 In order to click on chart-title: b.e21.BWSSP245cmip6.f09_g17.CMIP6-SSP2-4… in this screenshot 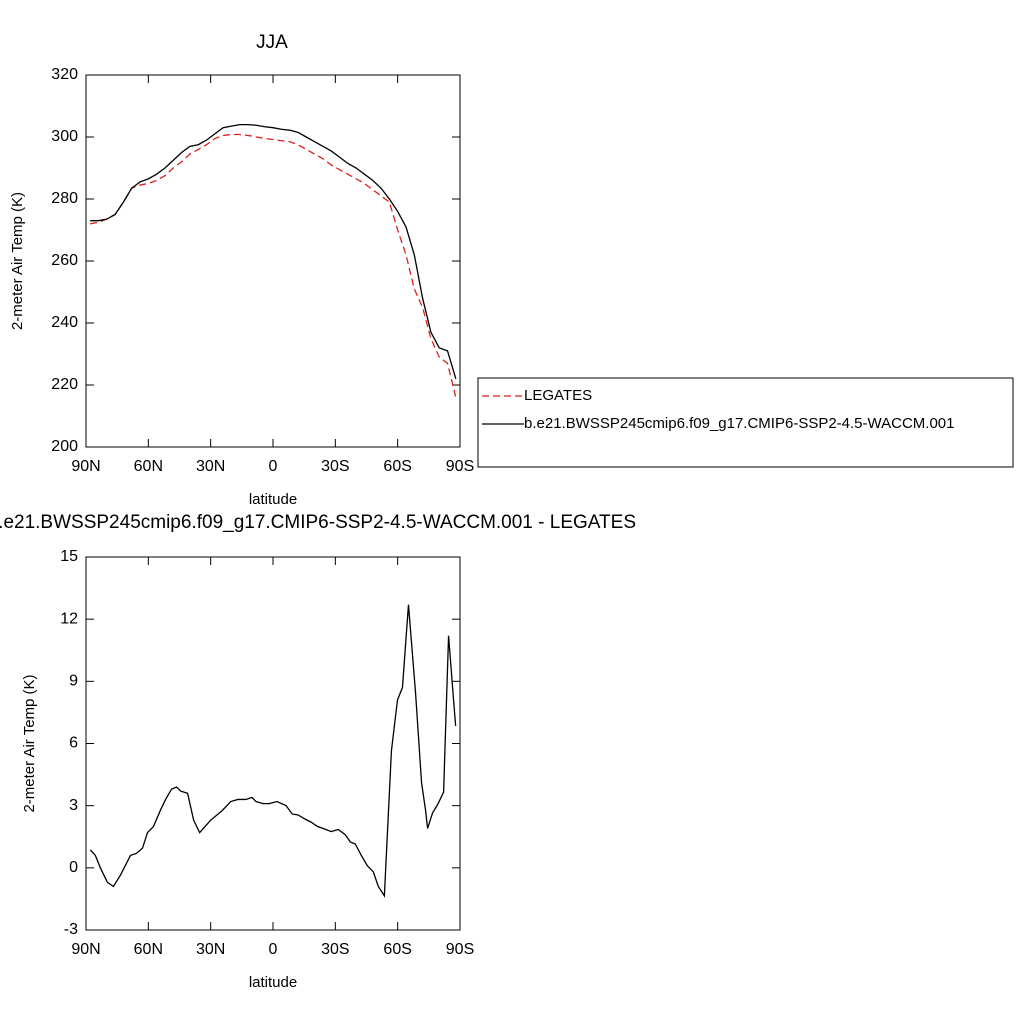, I will do `click(318, 522)`.